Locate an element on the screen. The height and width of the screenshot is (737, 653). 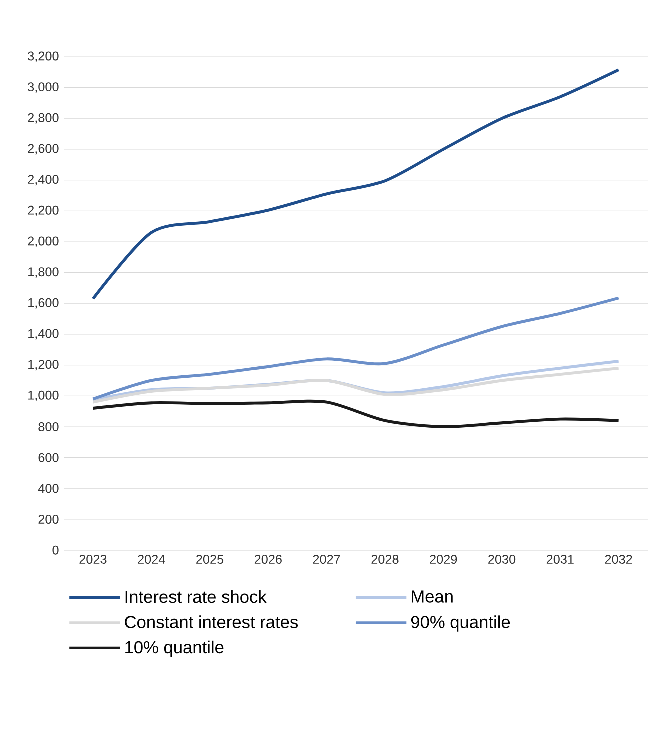
x-tick-label: 2031 is located at coordinates (560, 559).